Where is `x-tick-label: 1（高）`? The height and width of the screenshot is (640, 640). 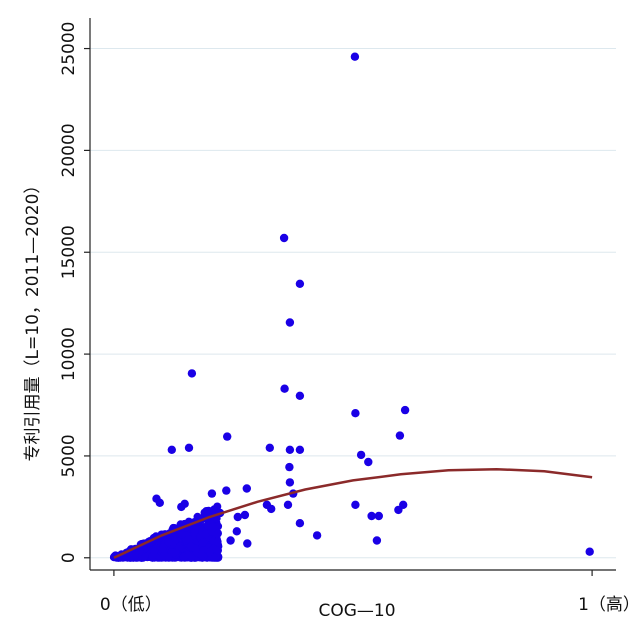
x-tick-label: 1（高） is located at coordinates (609, 605).